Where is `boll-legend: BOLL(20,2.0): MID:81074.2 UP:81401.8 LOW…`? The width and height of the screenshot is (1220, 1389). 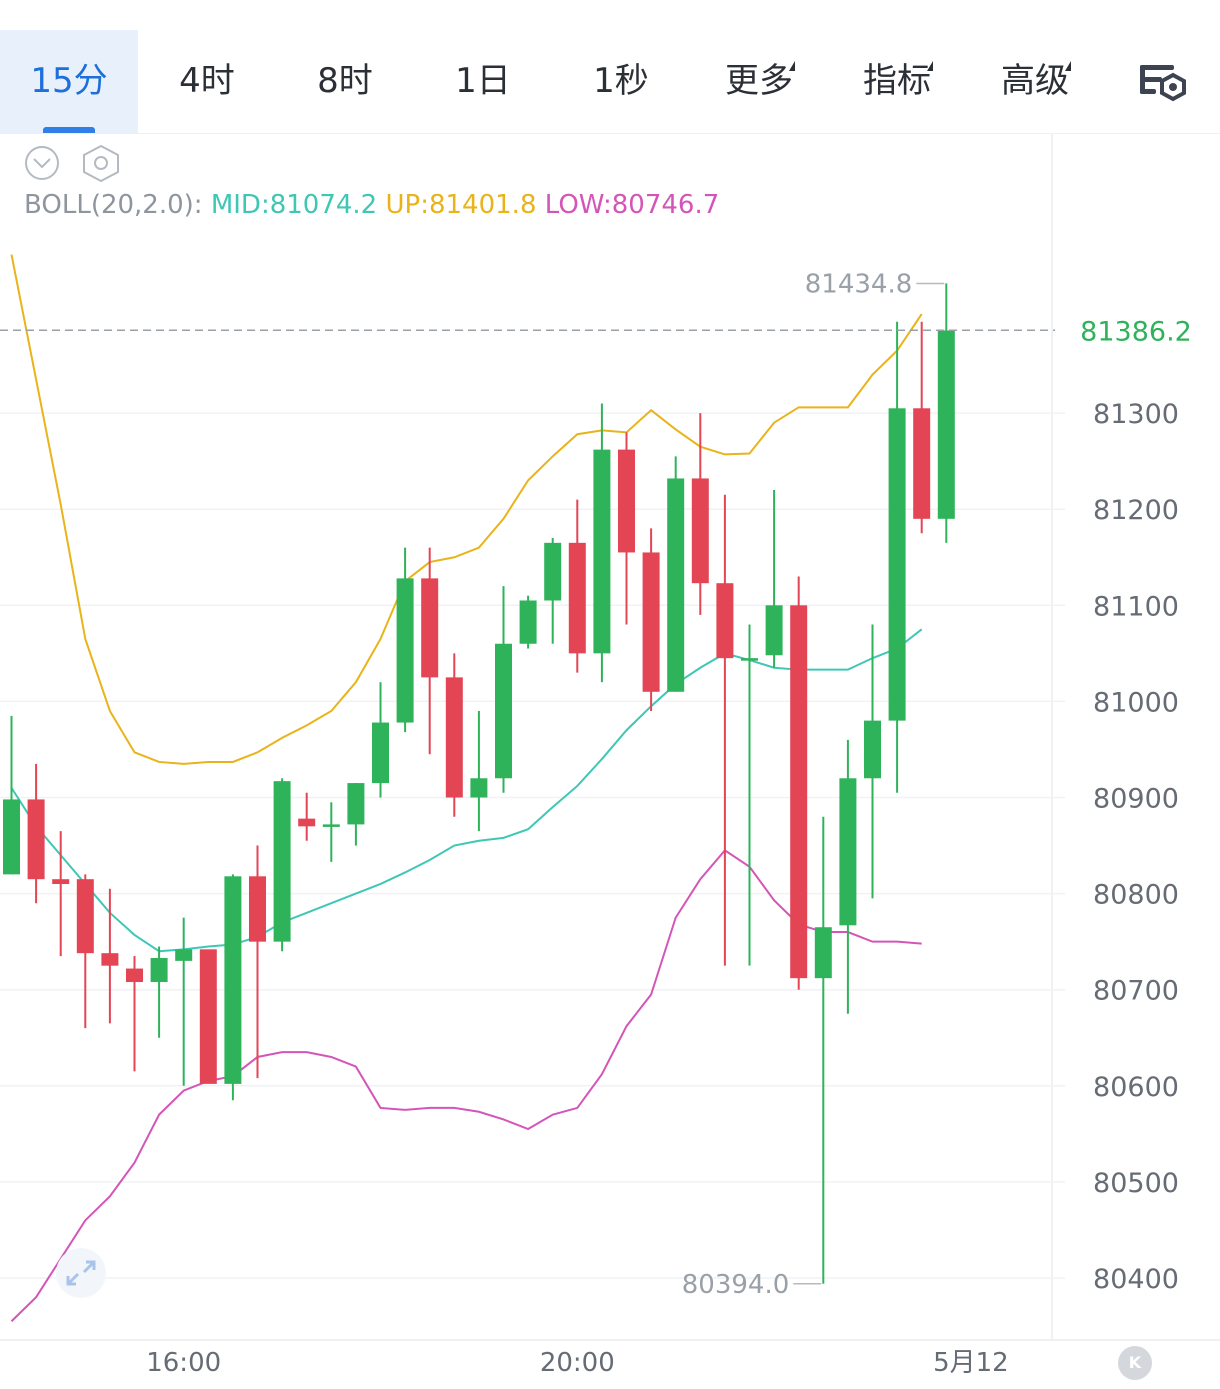 boll-legend: BOLL(20,2.0): MID:81074.2 UP:81401.8 LOW… is located at coordinates (371, 205).